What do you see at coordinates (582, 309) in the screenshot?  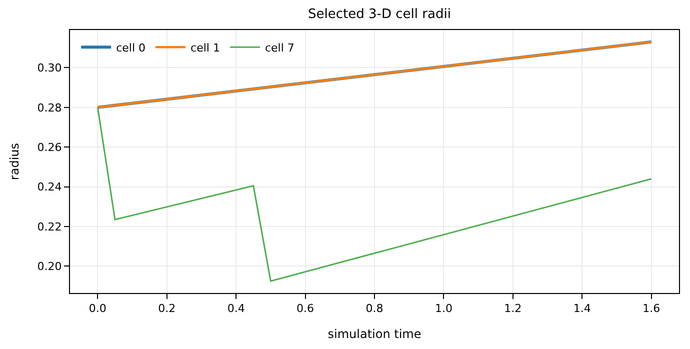 I see `x-tick-label: 1.4` at bounding box center [582, 309].